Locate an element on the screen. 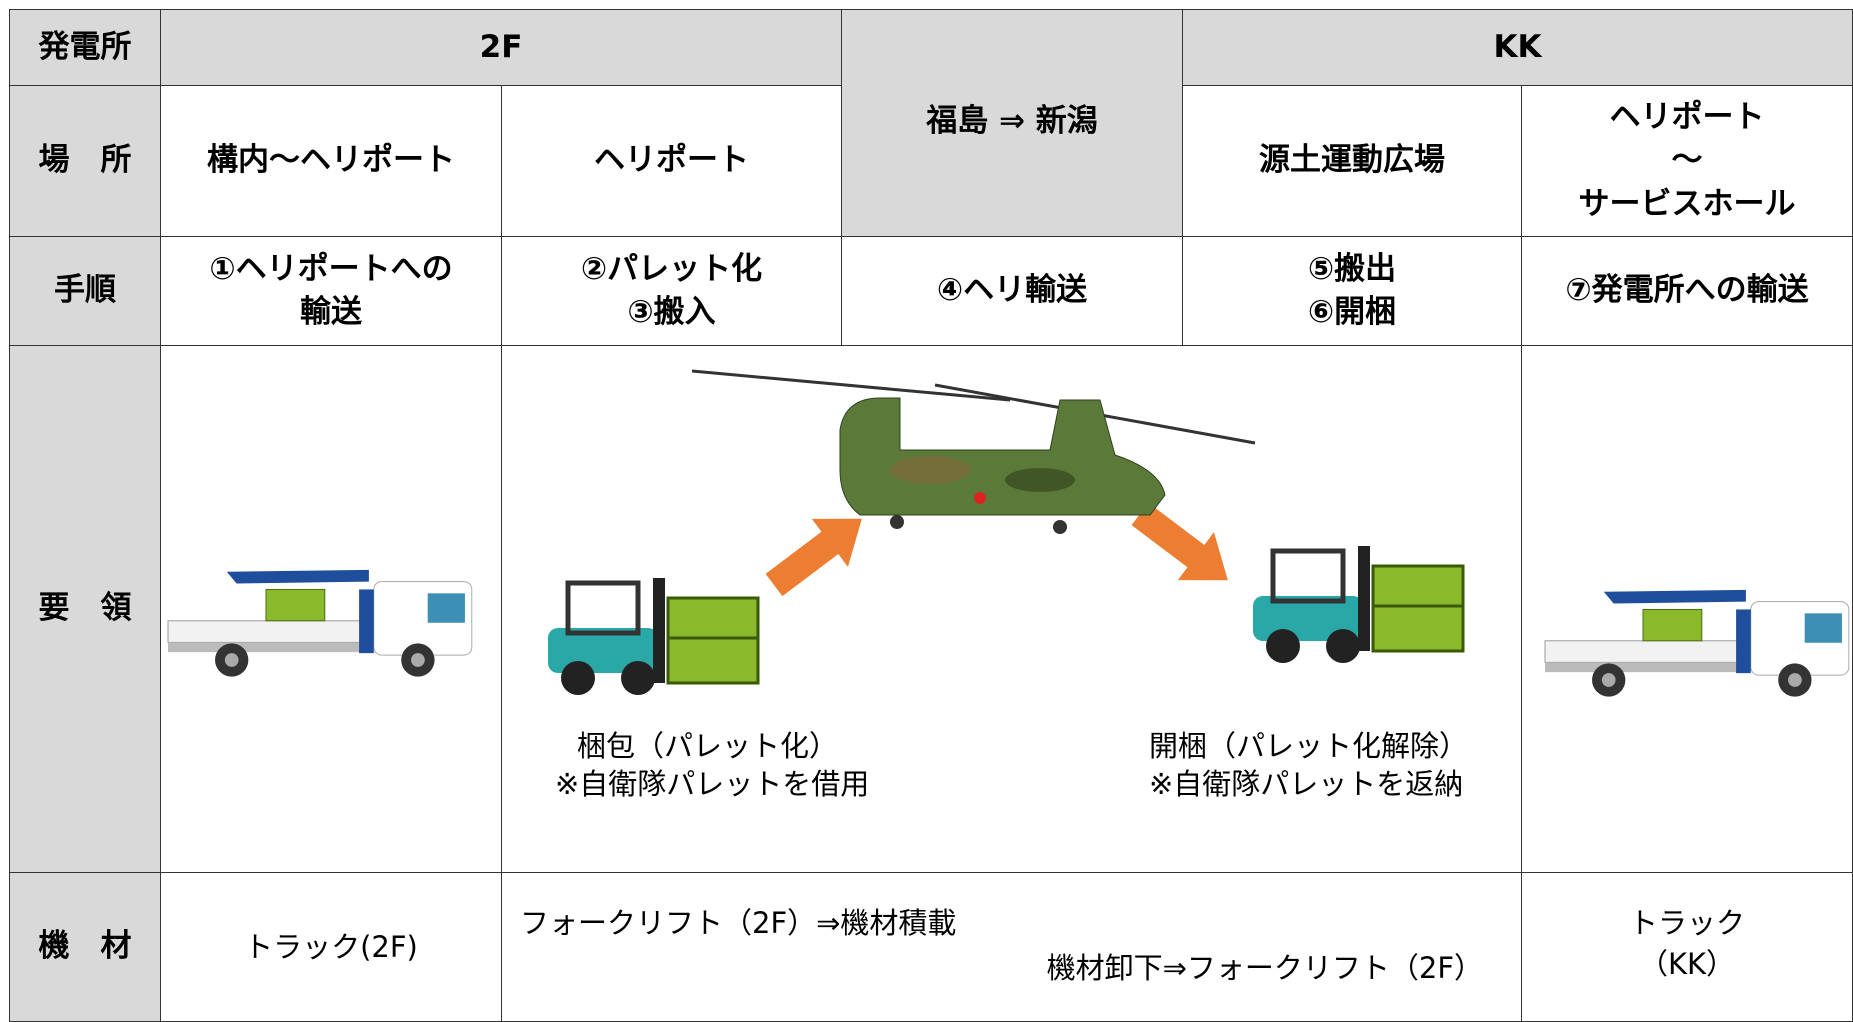 The width and height of the screenshot is (1853, 1022). note-text: 開梱（パレット化解除） ※自衛隊パレットを返納 is located at coordinates (1309, 765).